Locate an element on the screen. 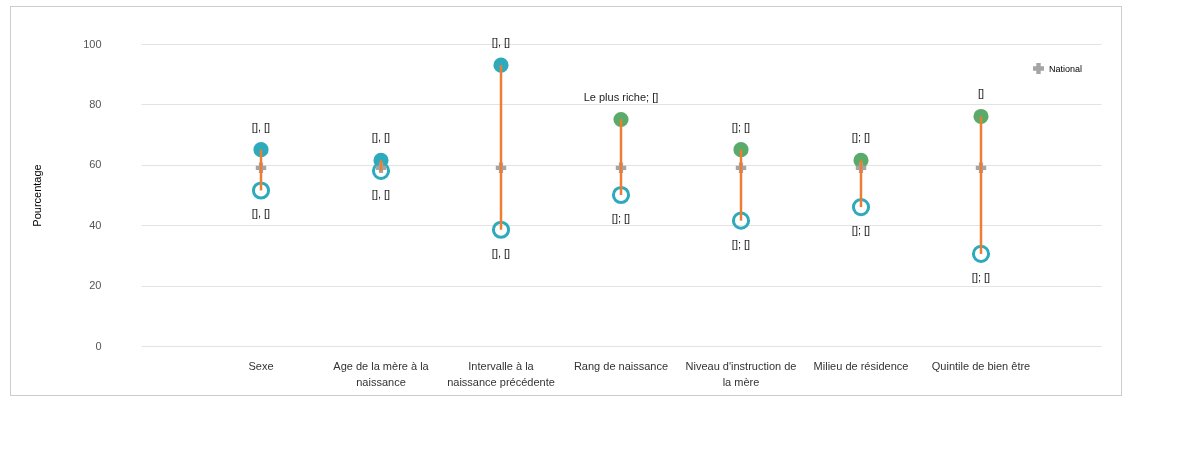 Image resolution: width=1177 pixels, height=451 pixels. x-tick-label: Milieu de résidence is located at coordinates (861, 365).